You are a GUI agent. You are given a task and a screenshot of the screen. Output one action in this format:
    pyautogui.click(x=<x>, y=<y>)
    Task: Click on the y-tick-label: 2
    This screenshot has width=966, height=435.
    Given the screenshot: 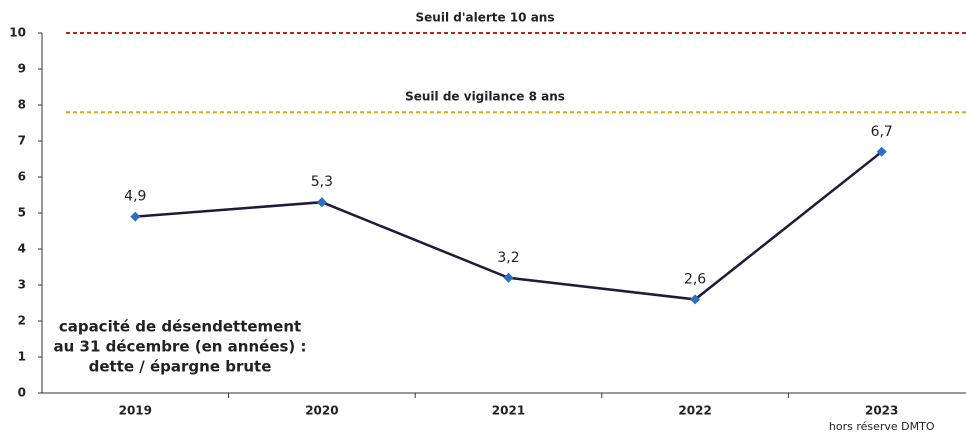 What is the action you would take?
    pyautogui.click(x=22, y=321)
    